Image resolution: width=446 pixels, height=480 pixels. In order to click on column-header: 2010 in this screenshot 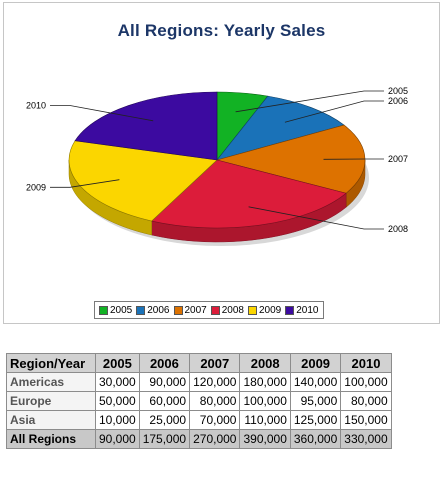, I will do `click(366, 363)`.